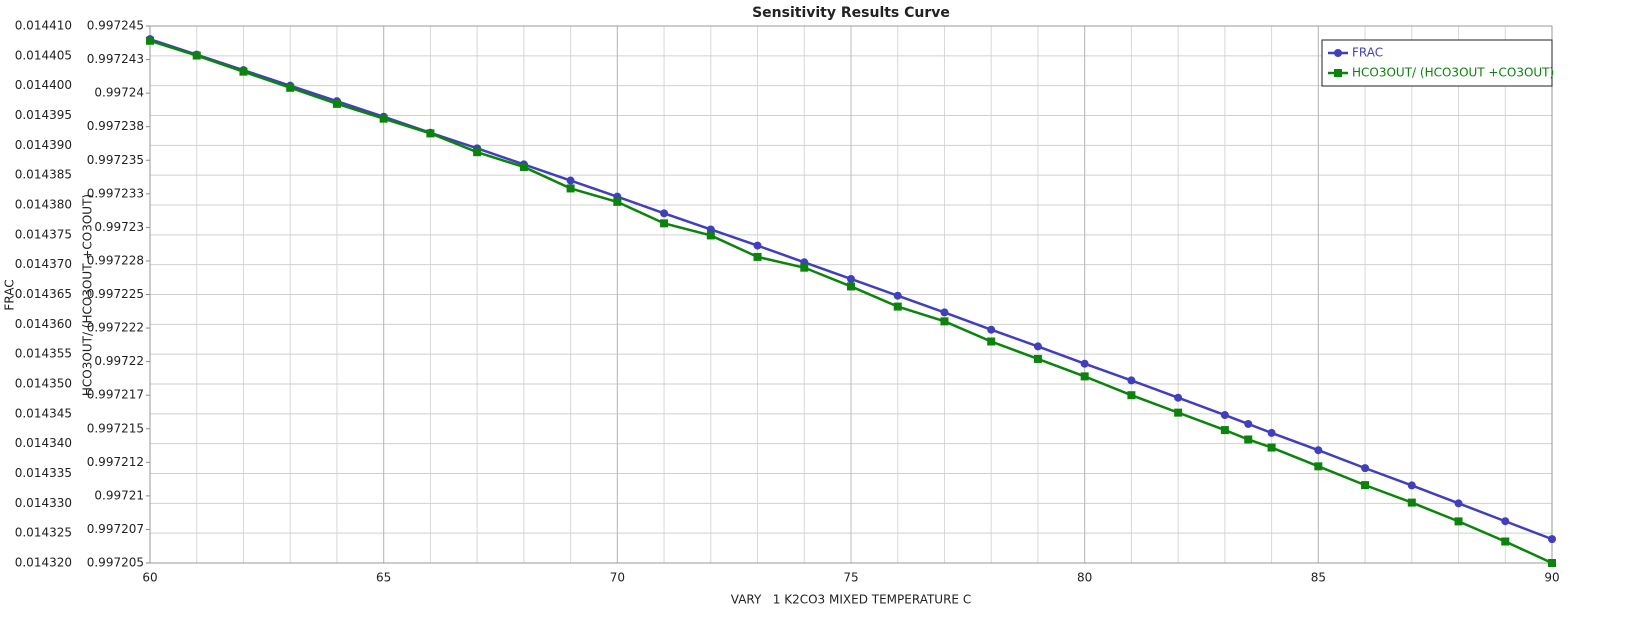 This screenshot has height=640, width=1635. What do you see at coordinates (43, 563) in the screenshot?
I see `y-tick-label: 0.014320` at bounding box center [43, 563].